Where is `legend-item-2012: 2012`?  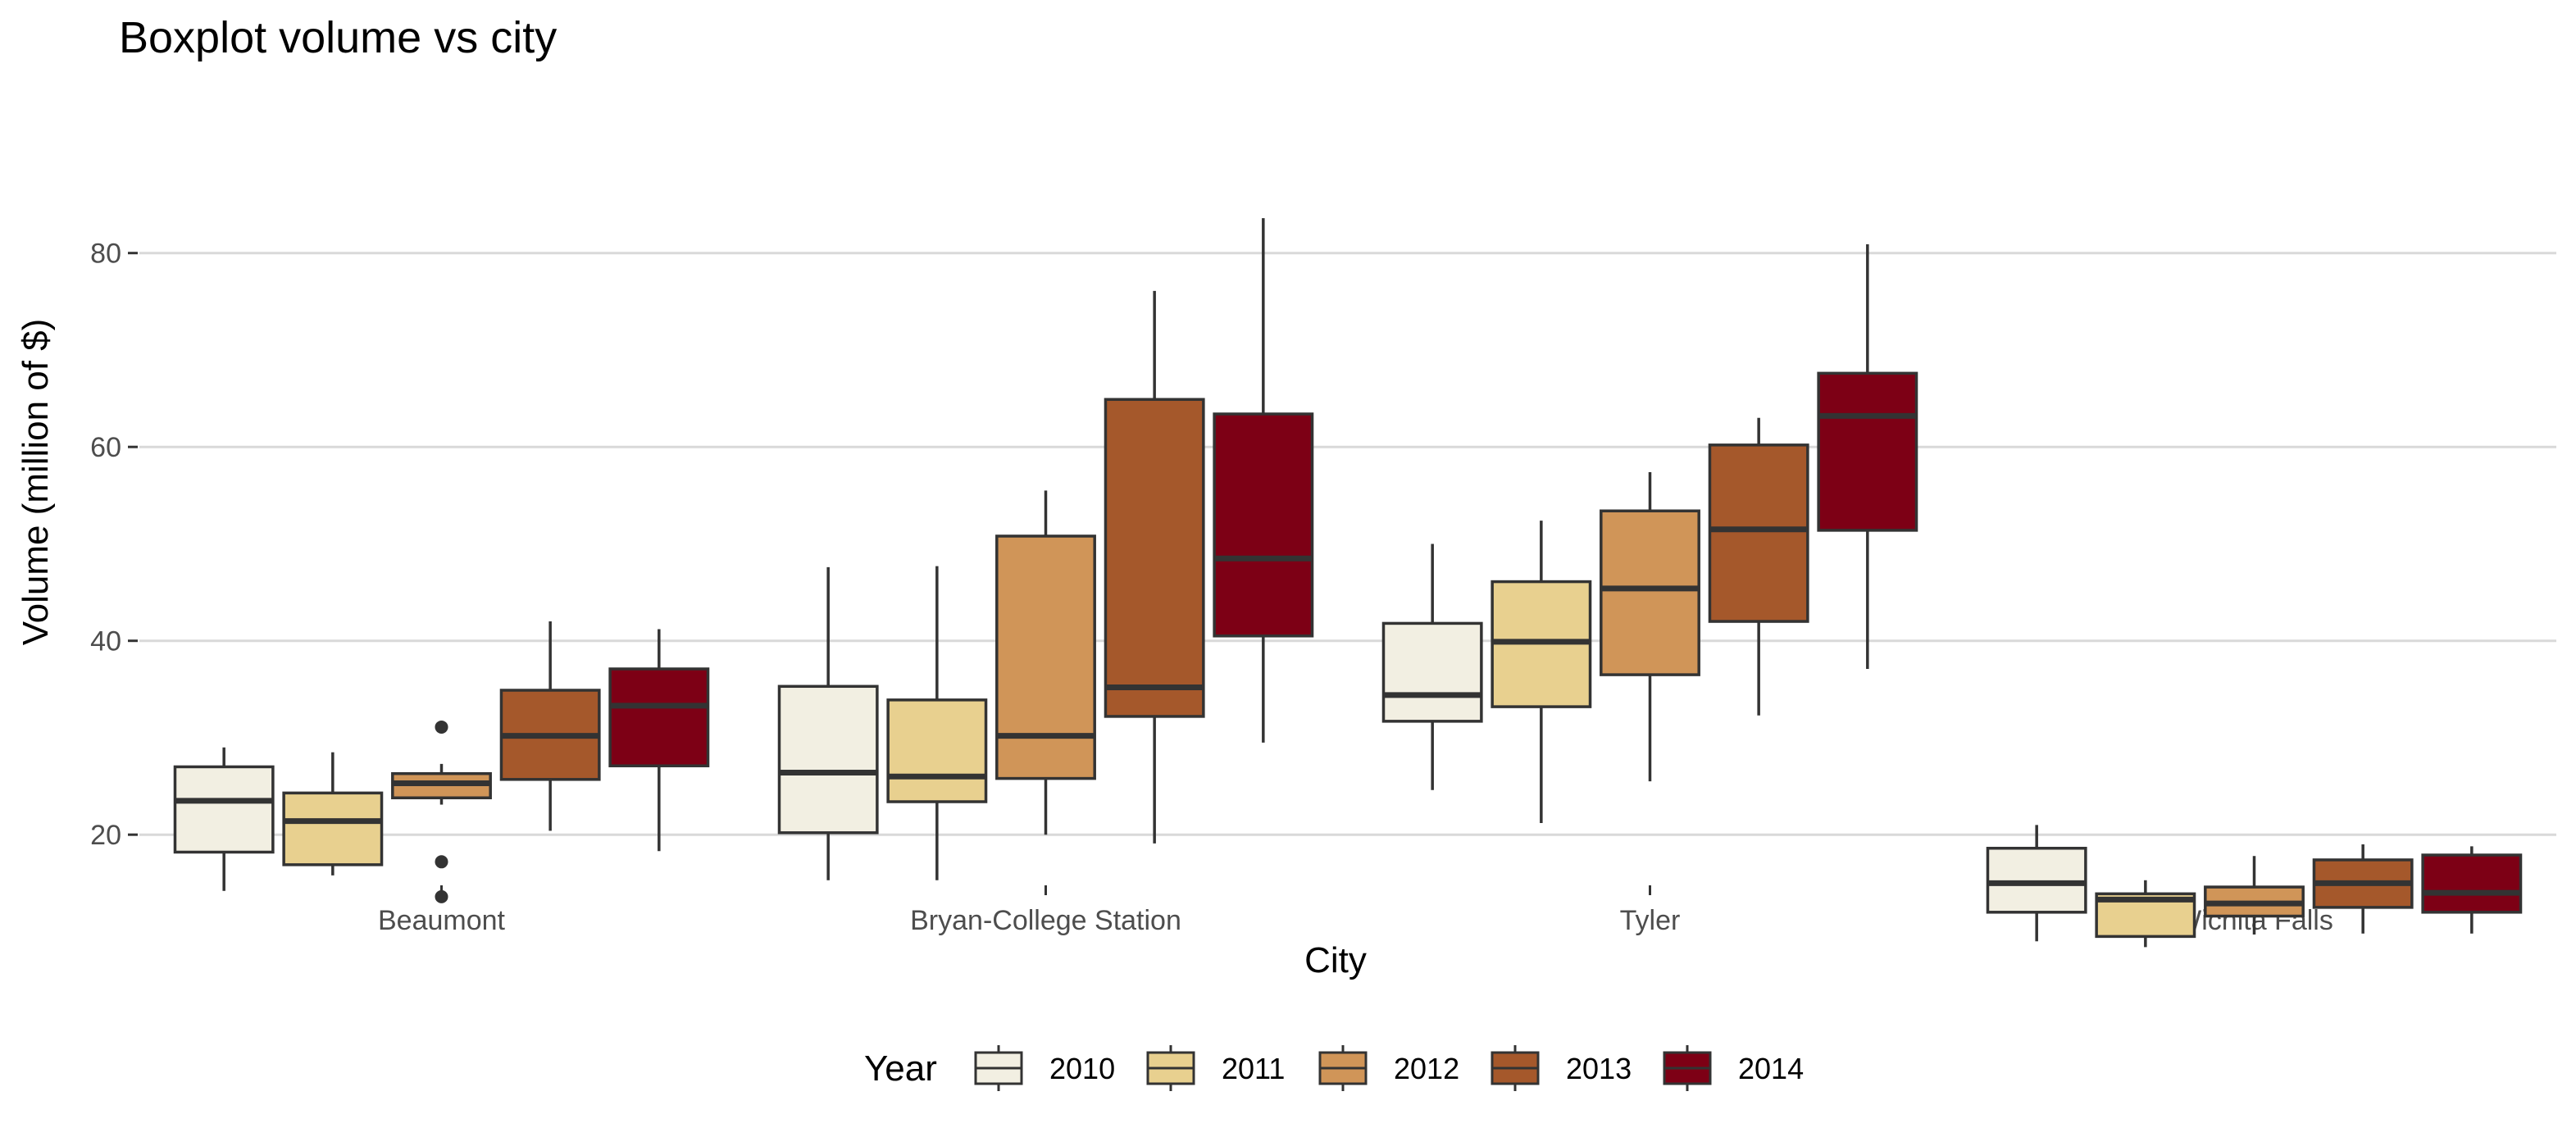 legend-item-2012: 2012 is located at coordinates (1388, 1068).